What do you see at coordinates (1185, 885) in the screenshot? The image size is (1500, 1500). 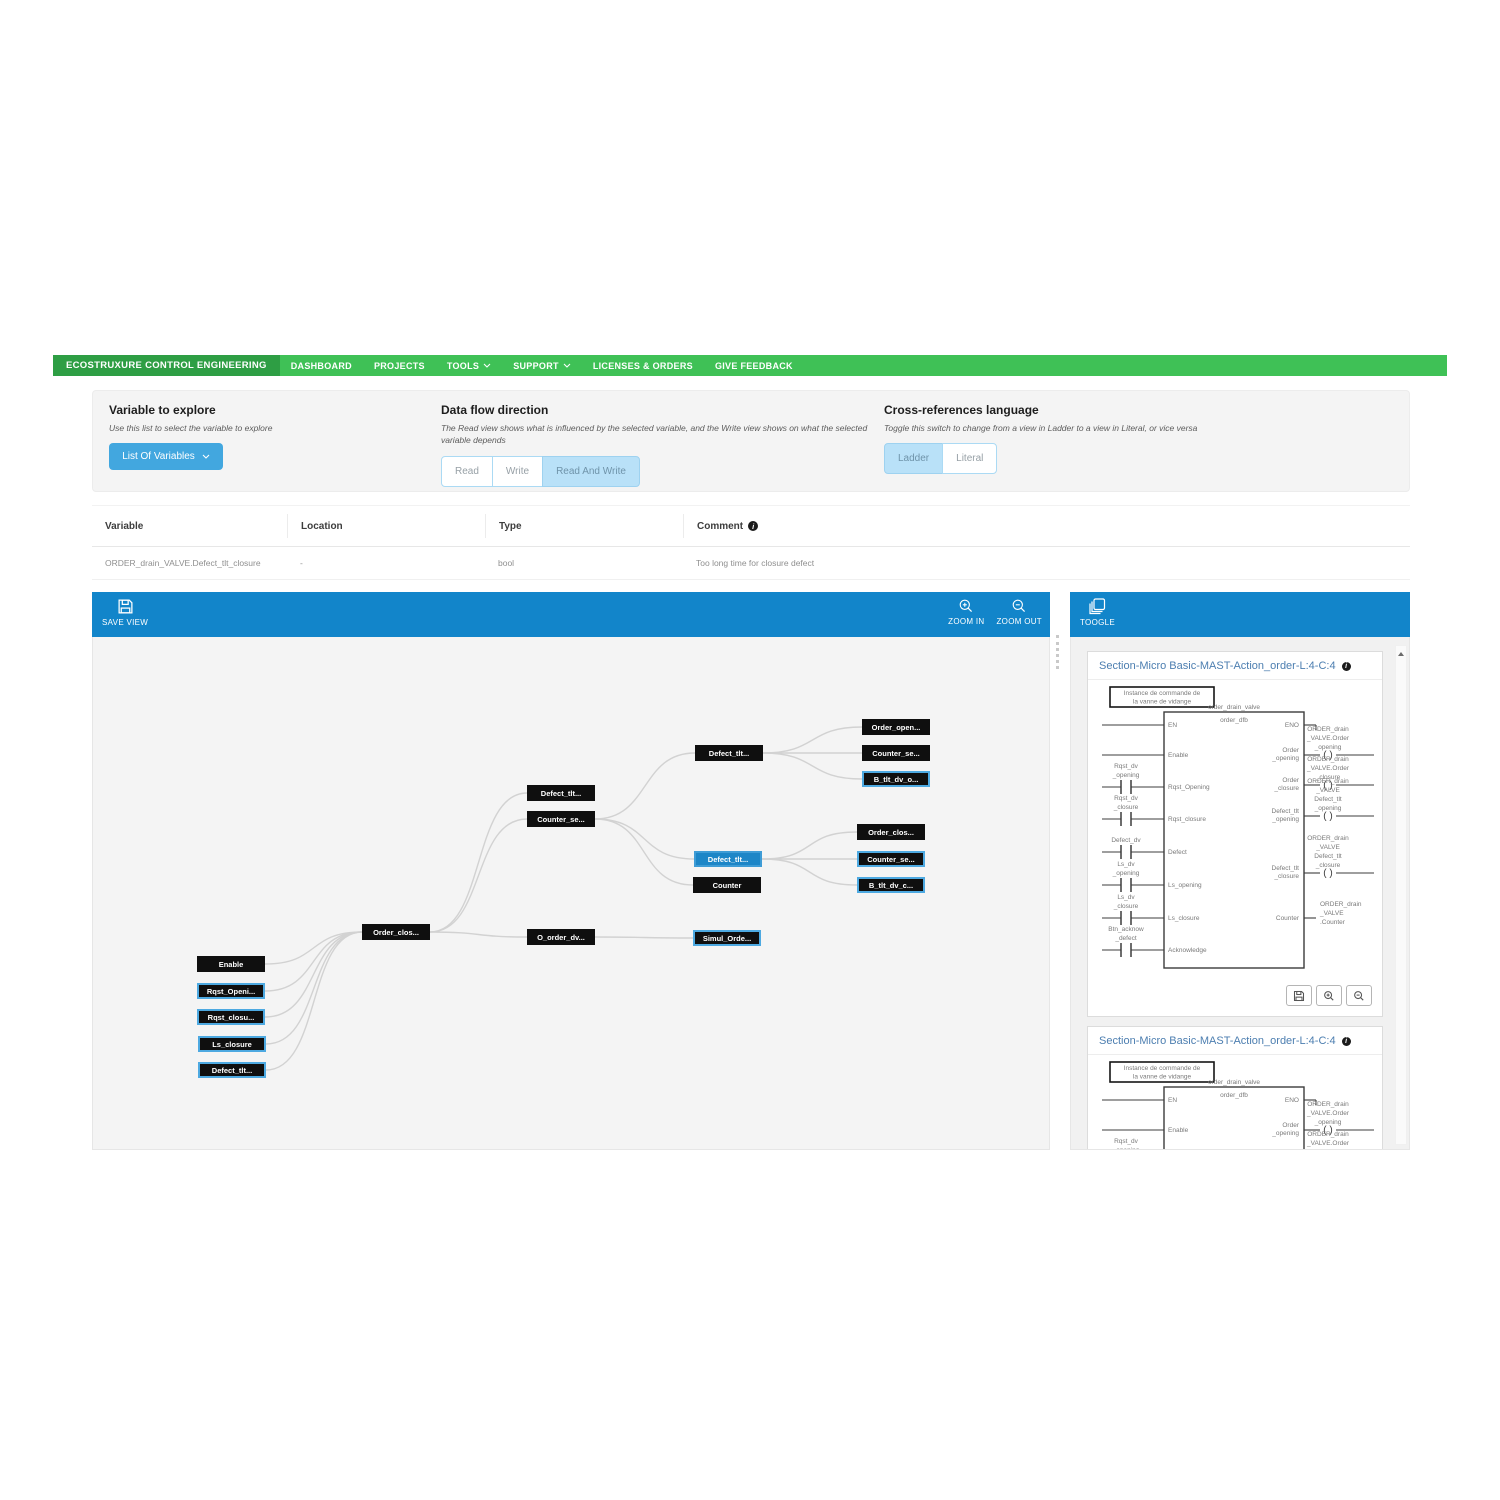 I see `svg-text: Ls_opening` at bounding box center [1185, 885].